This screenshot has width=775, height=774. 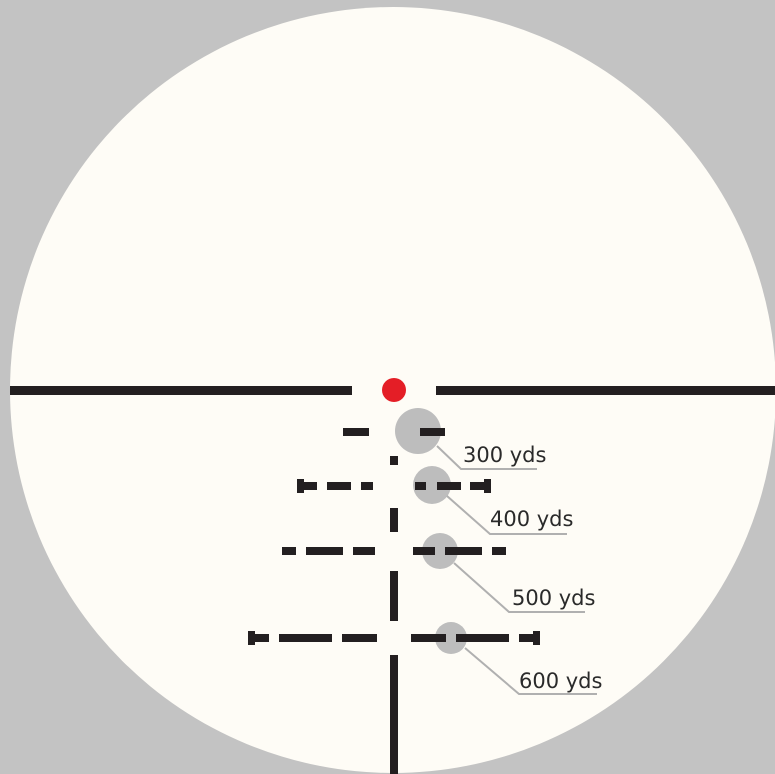 I want to click on range-label-600: 600 yds, so click(x=560, y=681).